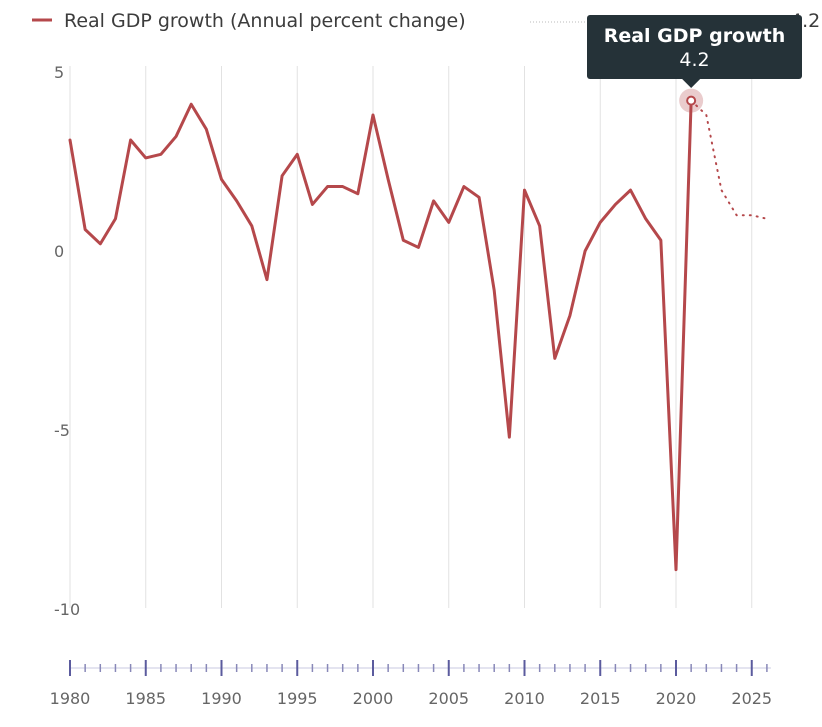  I want to click on x-tick-label-1980: 1980, so click(70, 698).